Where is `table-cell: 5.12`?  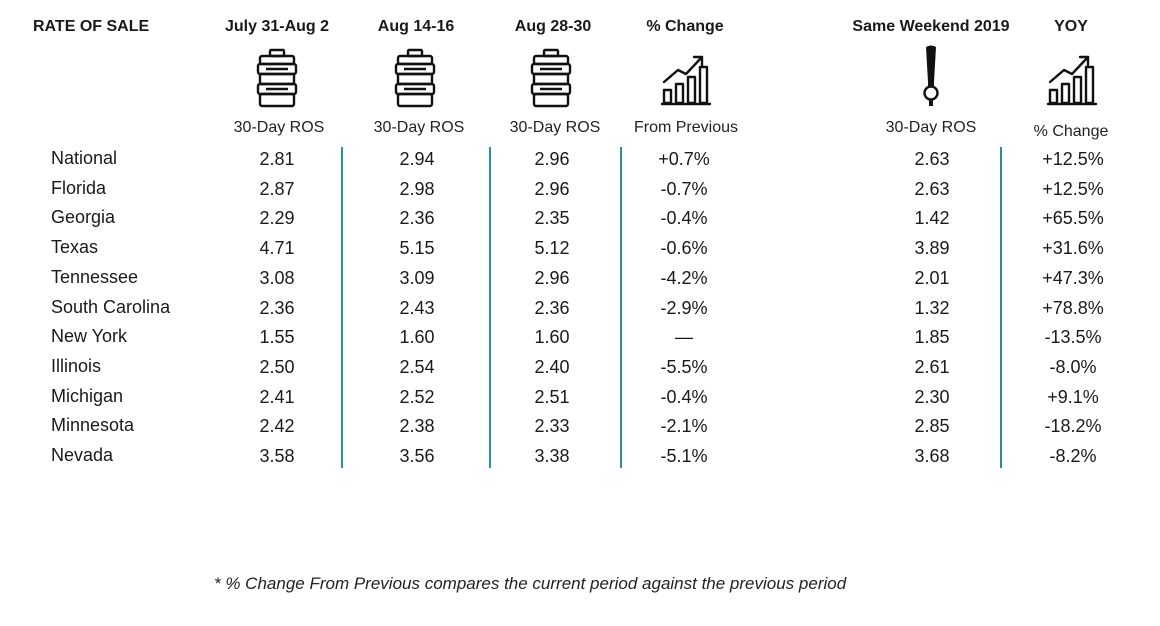
table-cell: 5.12 is located at coordinates (552, 248).